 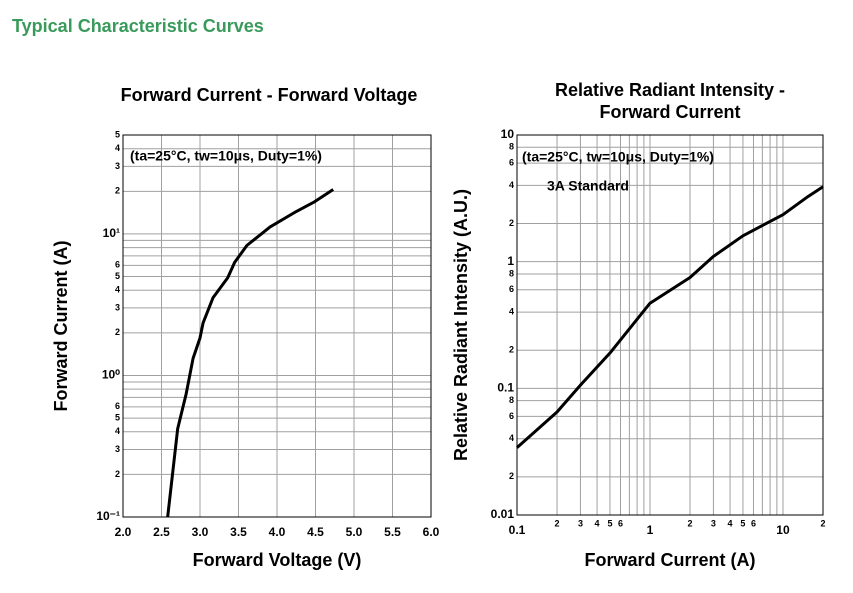 What do you see at coordinates (61, 325) in the screenshot?
I see `y-axis-label: Forward Current (A)` at bounding box center [61, 325].